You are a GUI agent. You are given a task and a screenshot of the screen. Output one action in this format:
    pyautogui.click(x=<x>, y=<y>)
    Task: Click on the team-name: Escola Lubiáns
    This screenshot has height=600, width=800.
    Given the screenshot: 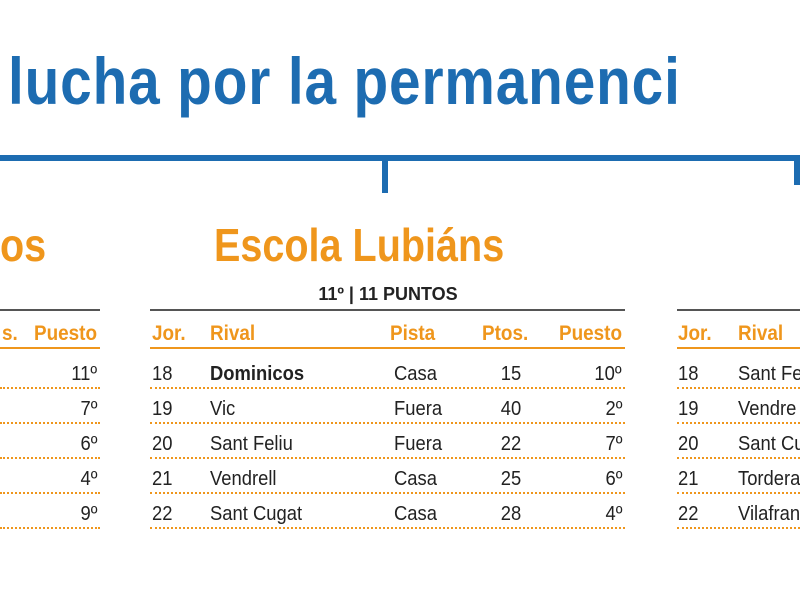 What is the action you would take?
    pyautogui.click(x=359, y=245)
    